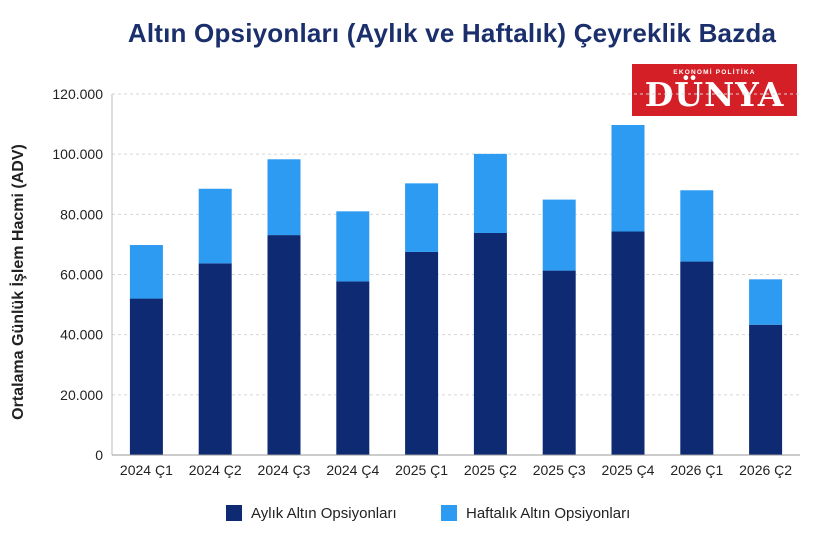 The image size is (820, 547). Describe the element at coordinates (628, 470) in the screenshot. I see `x-tick-label: 2025 Ç4` at that location.